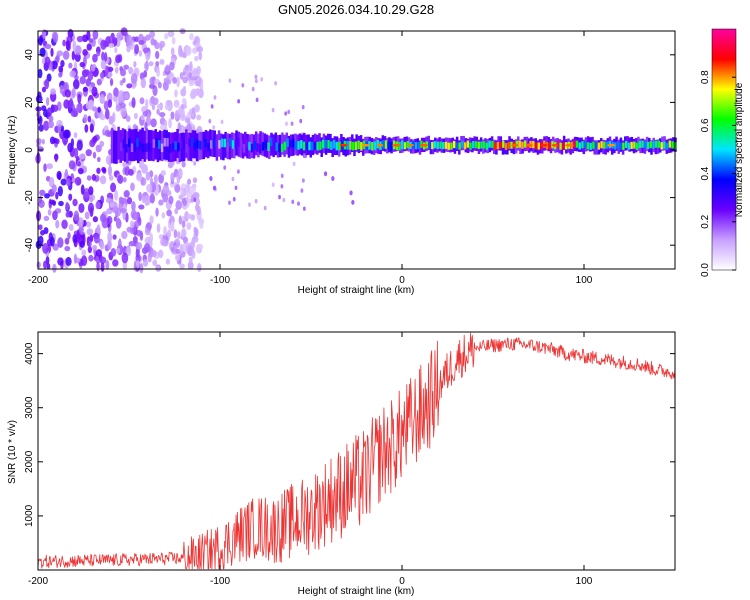 This screenshot has width=750, height=600. Describe the element at coordinates (356, 290) in the screenshot. I see `spectrogram-x-label: Height of straight line (km)` at that location.